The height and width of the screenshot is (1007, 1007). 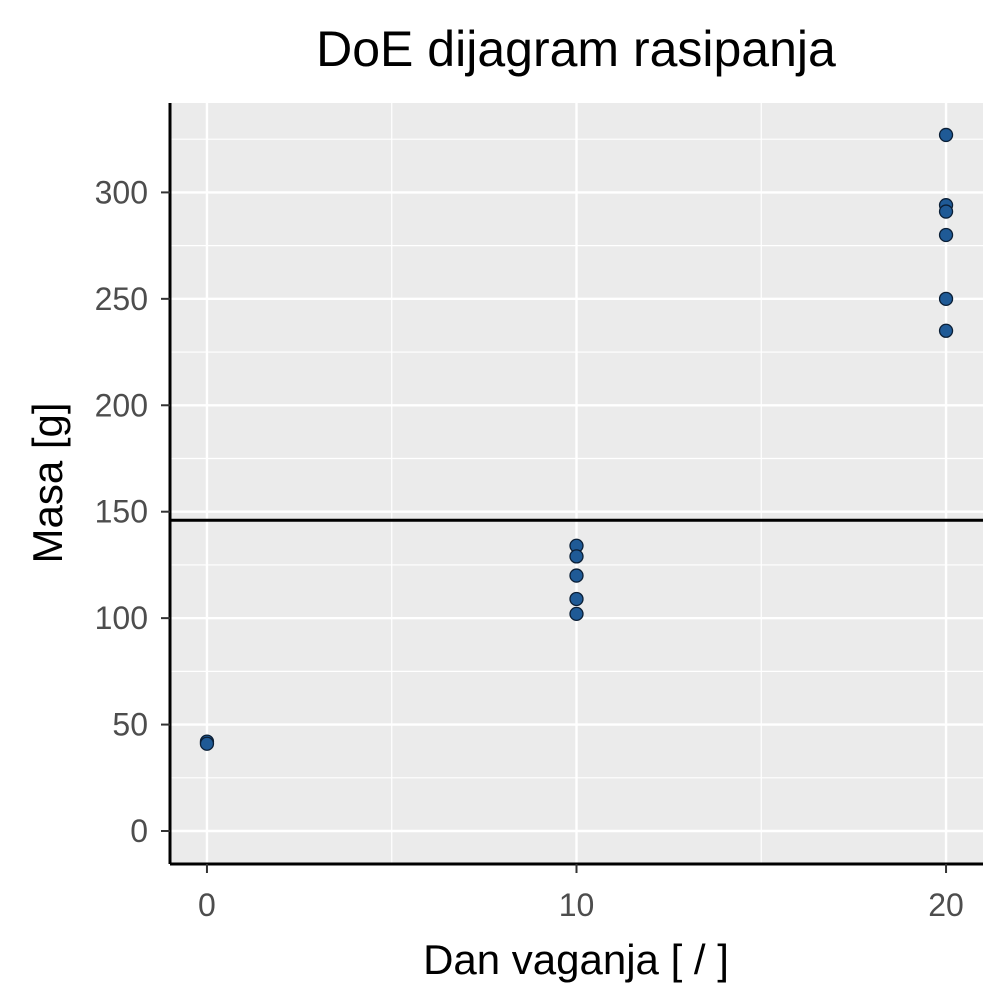 I want to click on x-tick-label: 0, so click(x=207, y=905).